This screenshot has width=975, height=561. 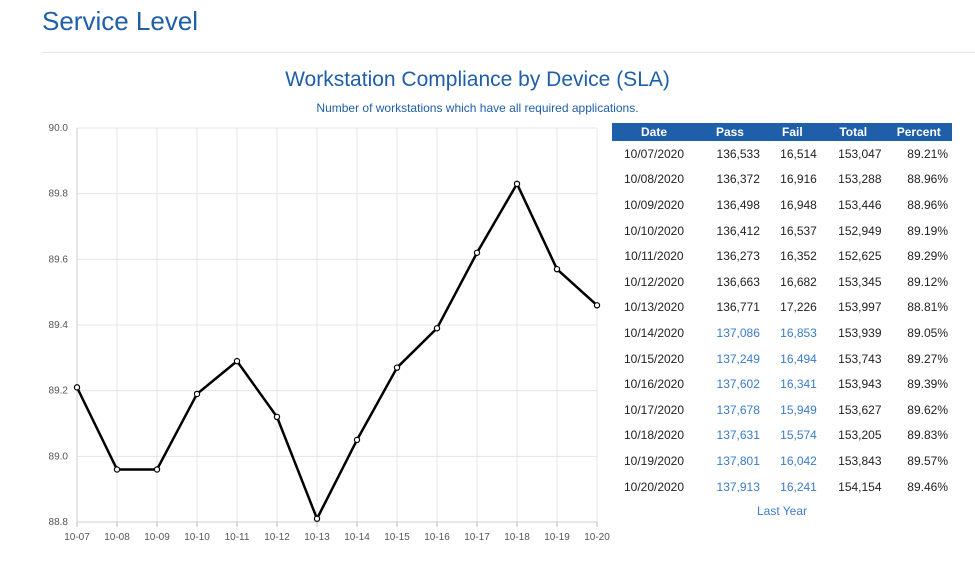 What do you see at coordinates (927, 460) in the screenshot?
I see `cell-percent: 89.57%` at bounding box center [927, 460].